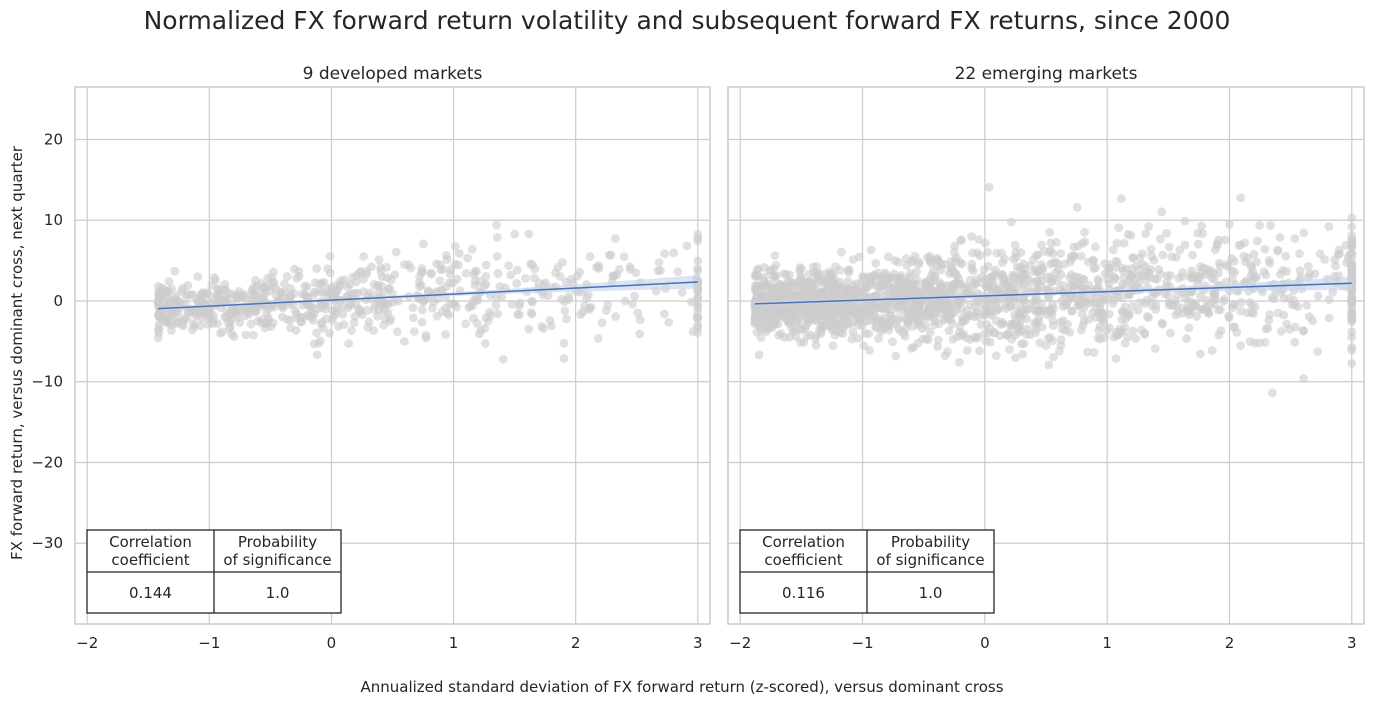 The height and width of the screenshot is (706, 1374). I want to click on y-tick-label: 10, so click(53, 220).